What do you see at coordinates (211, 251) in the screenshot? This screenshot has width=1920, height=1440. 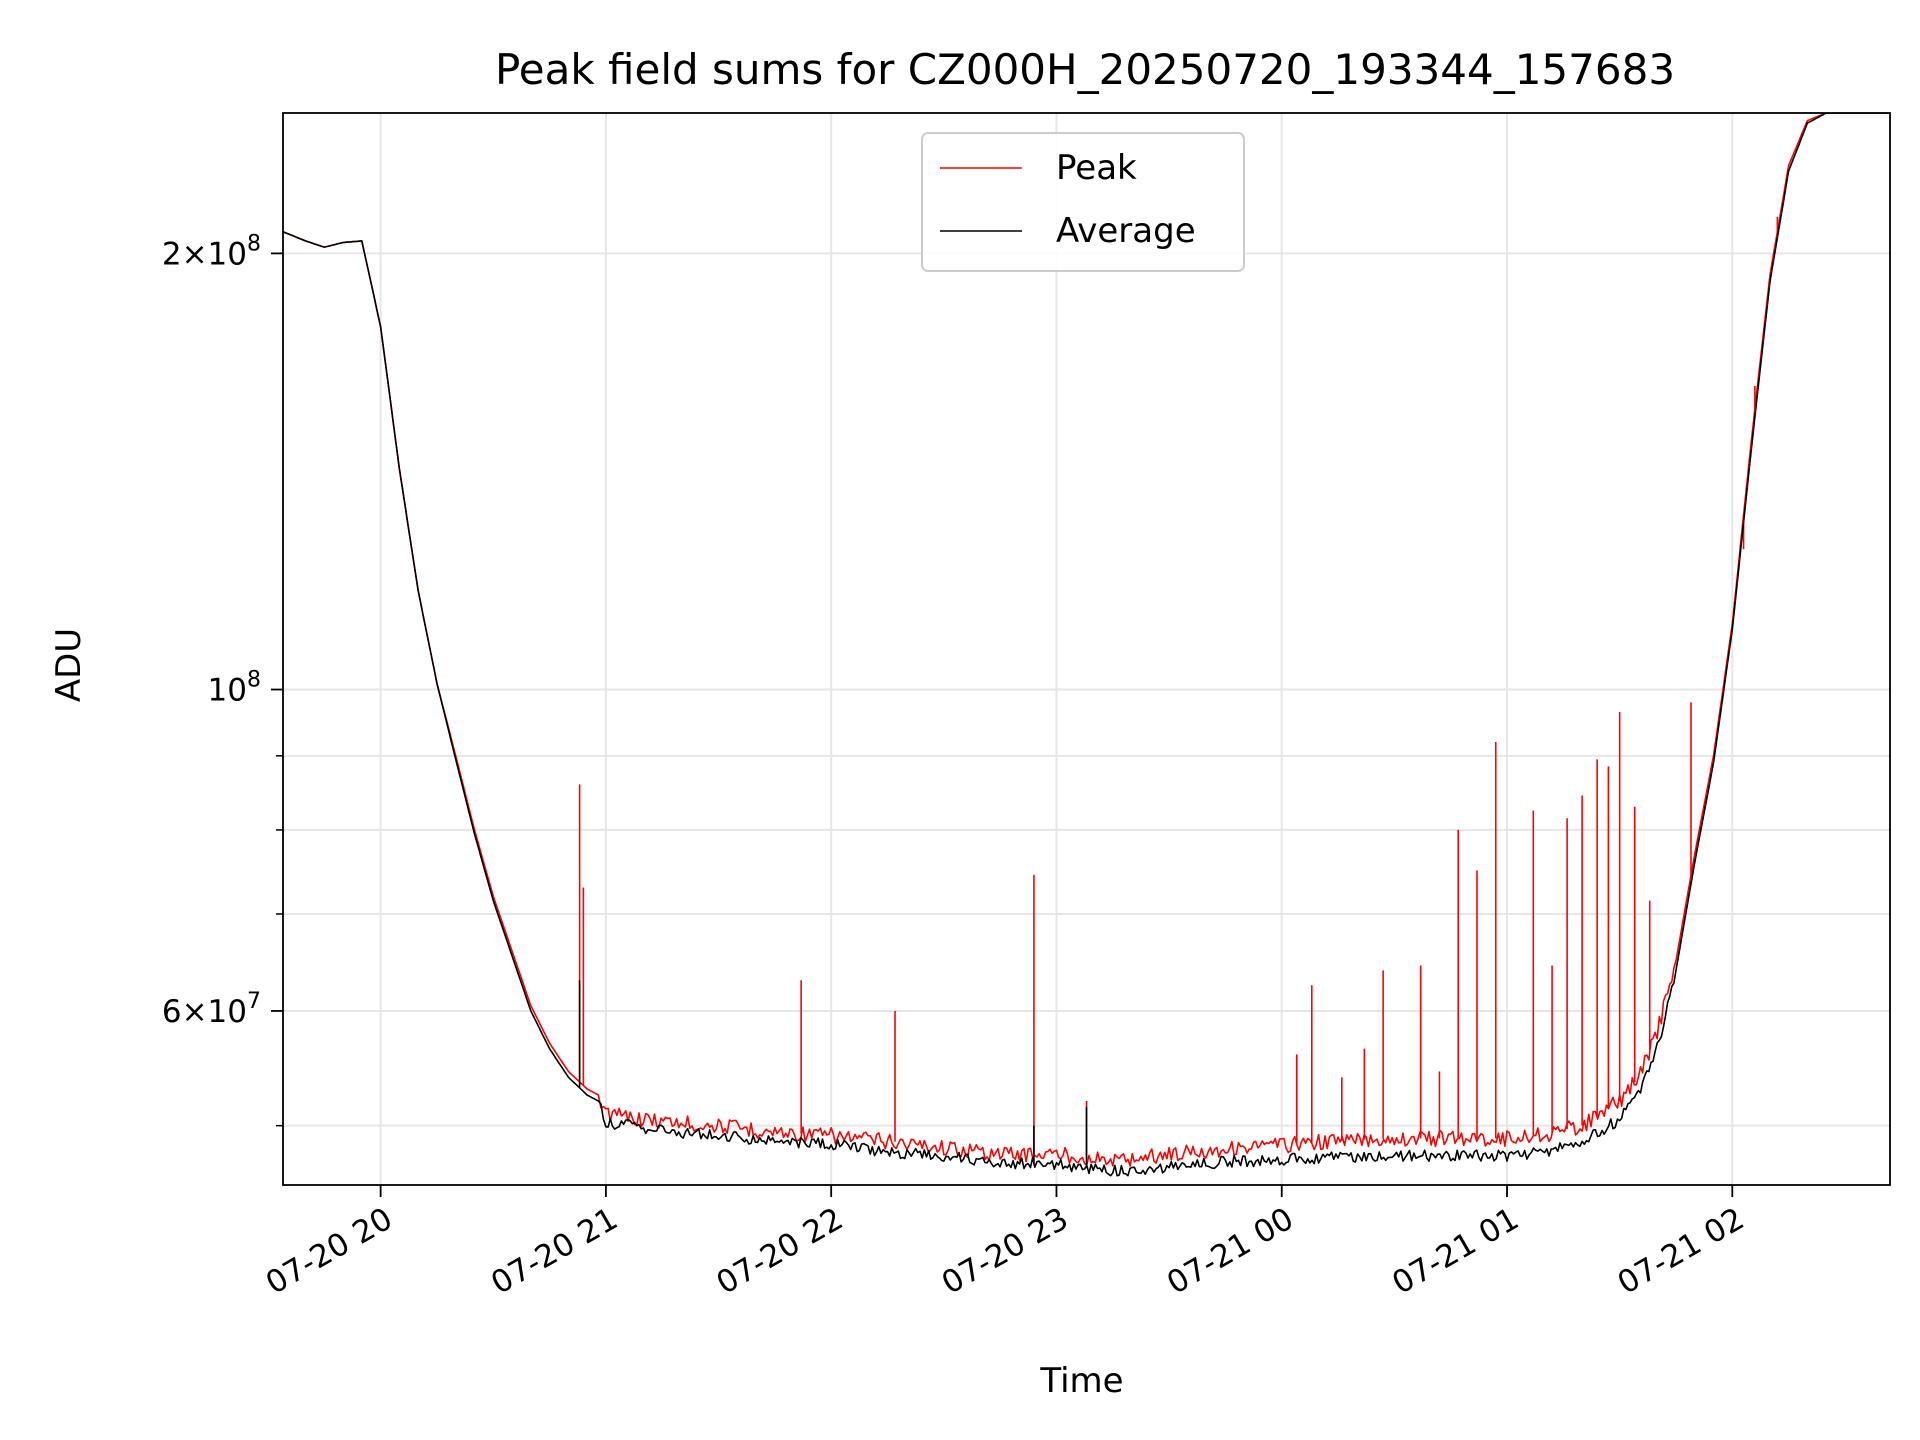 I see `y-tick-label: 2×108` at bounding box center [211, 251].